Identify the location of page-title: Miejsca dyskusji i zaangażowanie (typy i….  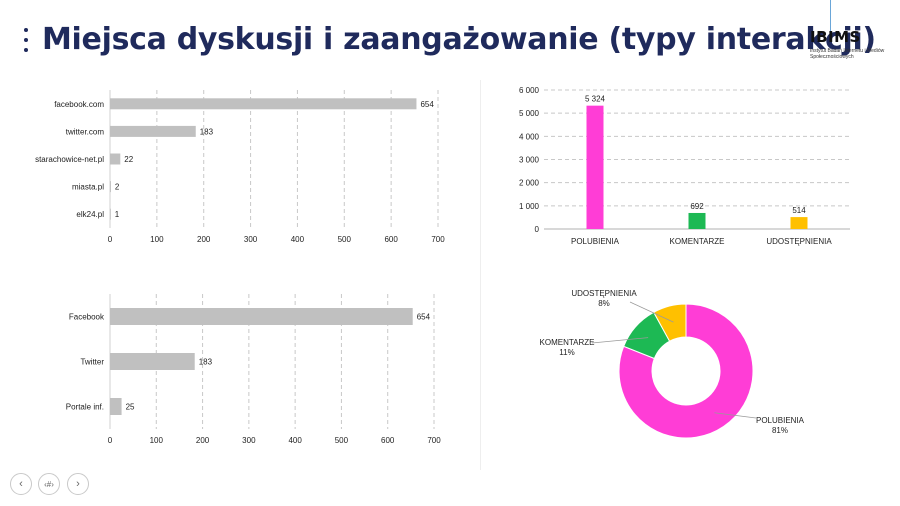
(459, 39).